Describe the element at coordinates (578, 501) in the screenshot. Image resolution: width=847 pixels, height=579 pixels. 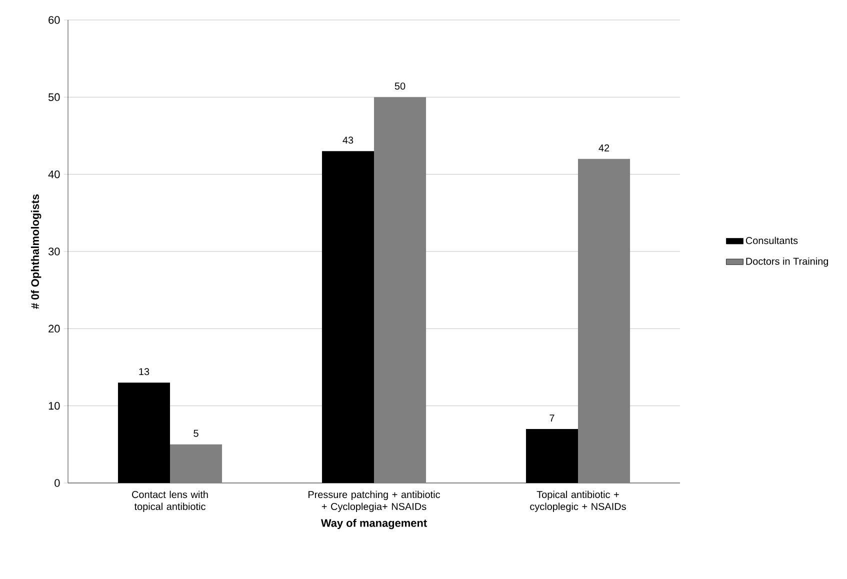
I see `x-tick-label: Topical antibiotic + cycloplegic + NSAIDs` at that location.